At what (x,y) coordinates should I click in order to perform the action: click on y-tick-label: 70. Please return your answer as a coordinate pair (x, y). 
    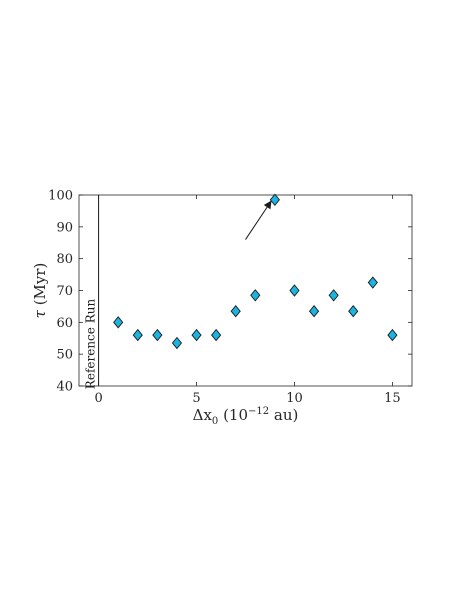
    Looking at the image, I should click on (64, 291).